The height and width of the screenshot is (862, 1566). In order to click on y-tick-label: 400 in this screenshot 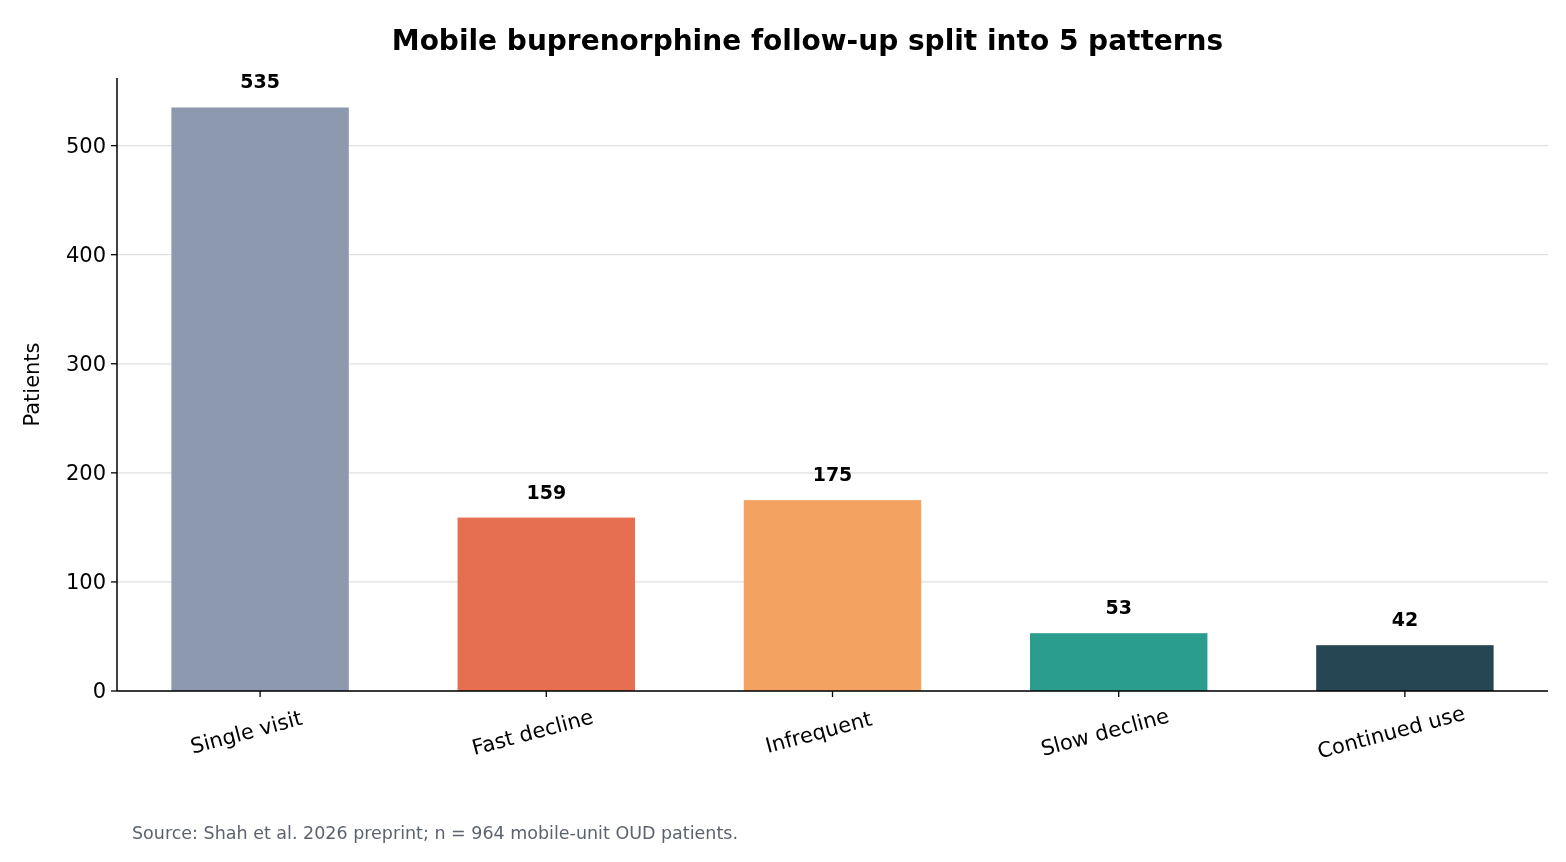, I will do `click(85, 255)`.